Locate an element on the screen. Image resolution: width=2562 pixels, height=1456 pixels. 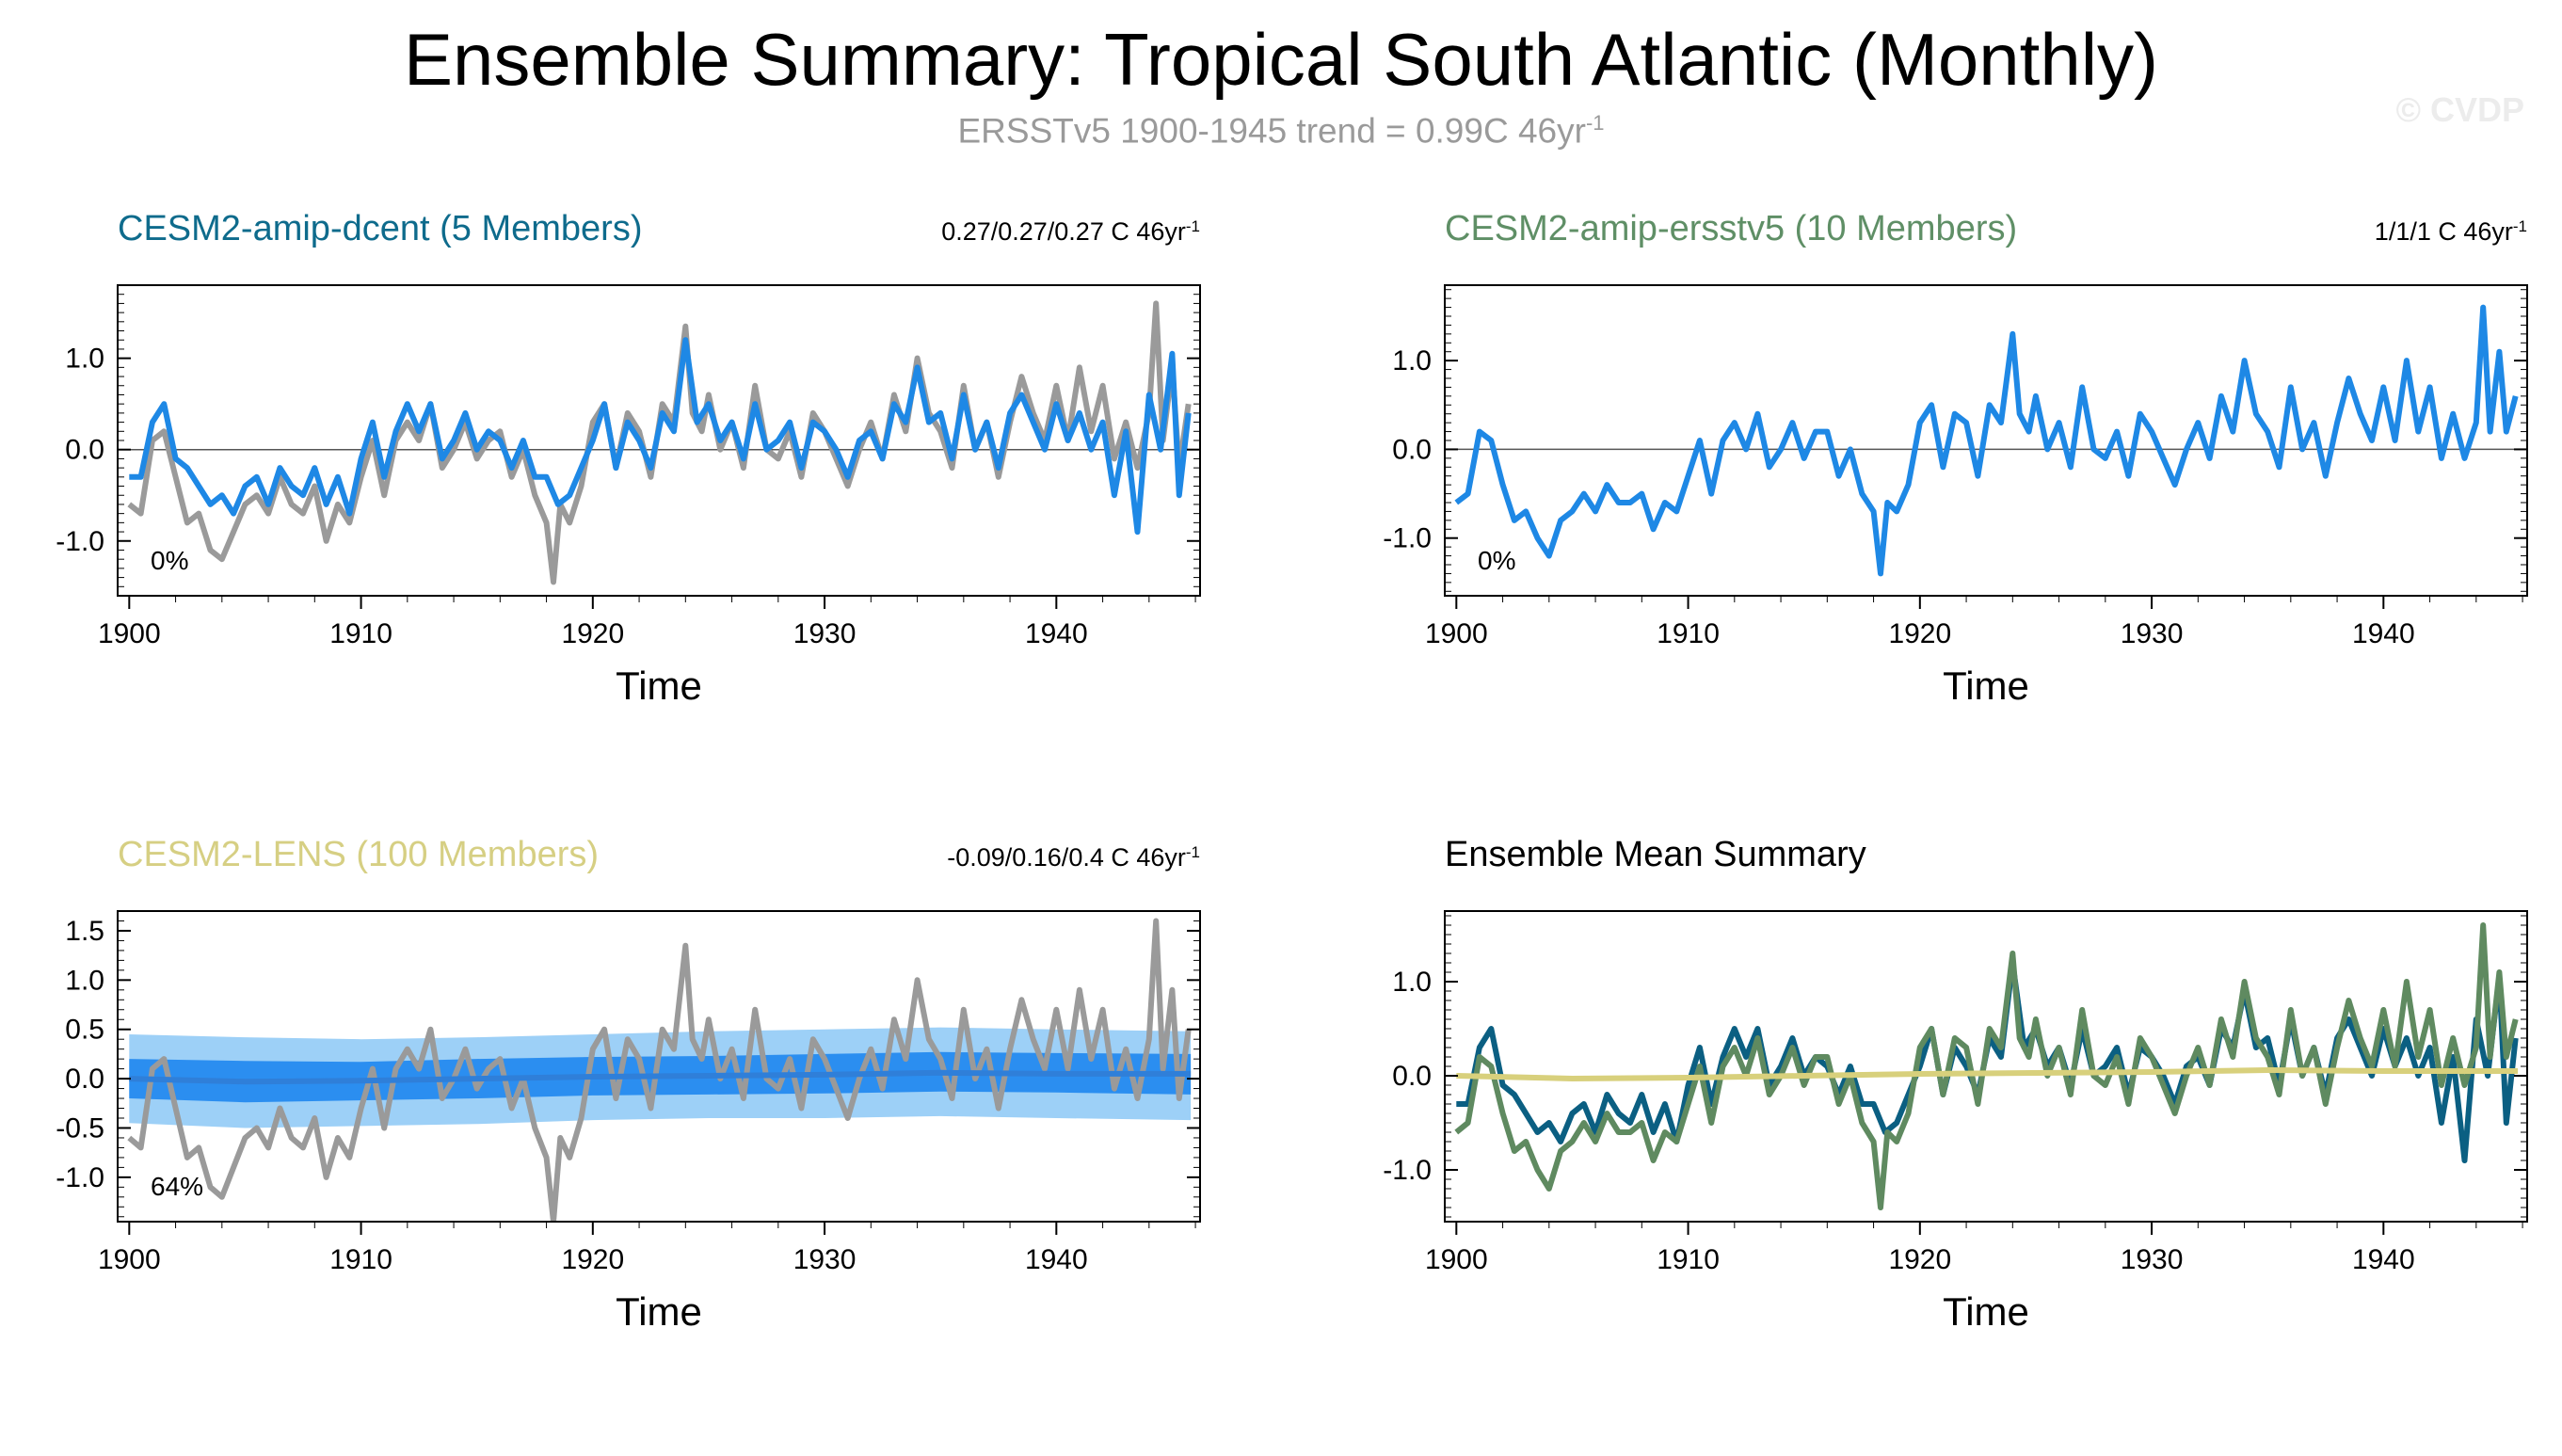
panel-title: CESM2-LENS (100 Members) is located at coordinates (359, 854).